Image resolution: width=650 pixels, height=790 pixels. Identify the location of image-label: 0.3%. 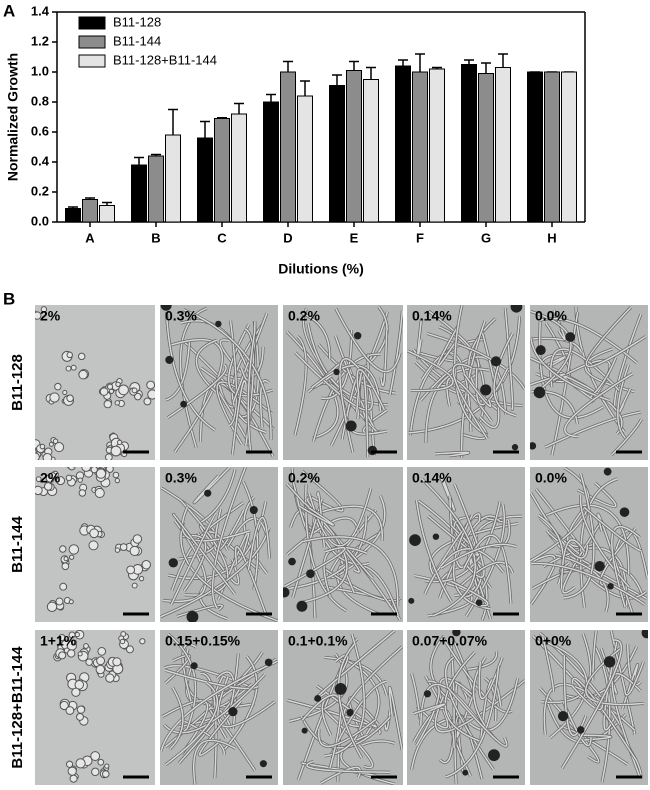
(181, 478).